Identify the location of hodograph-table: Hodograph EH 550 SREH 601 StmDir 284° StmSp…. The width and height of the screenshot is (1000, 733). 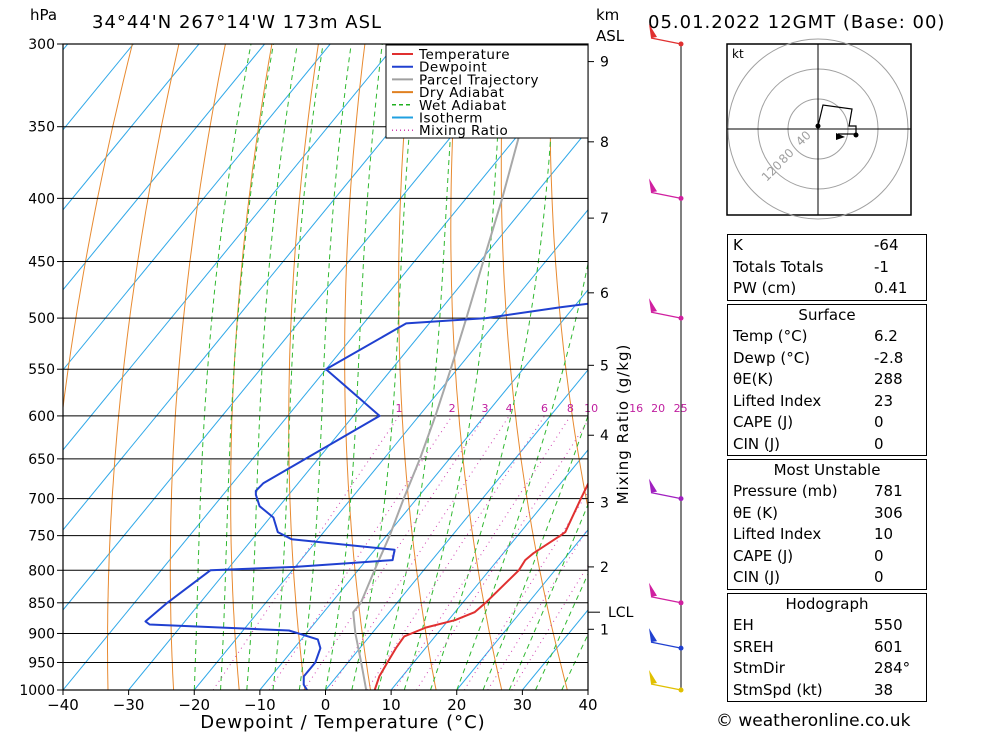
(827, 647).